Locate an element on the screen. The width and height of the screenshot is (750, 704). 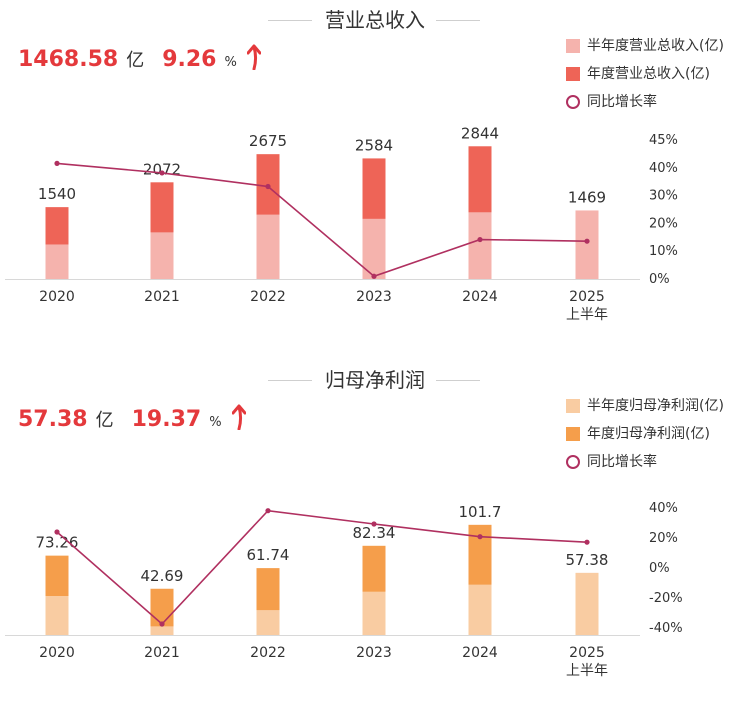
legend-label-half-year: 半年度营业总收入(亿) is located at coordinates (655, 46).